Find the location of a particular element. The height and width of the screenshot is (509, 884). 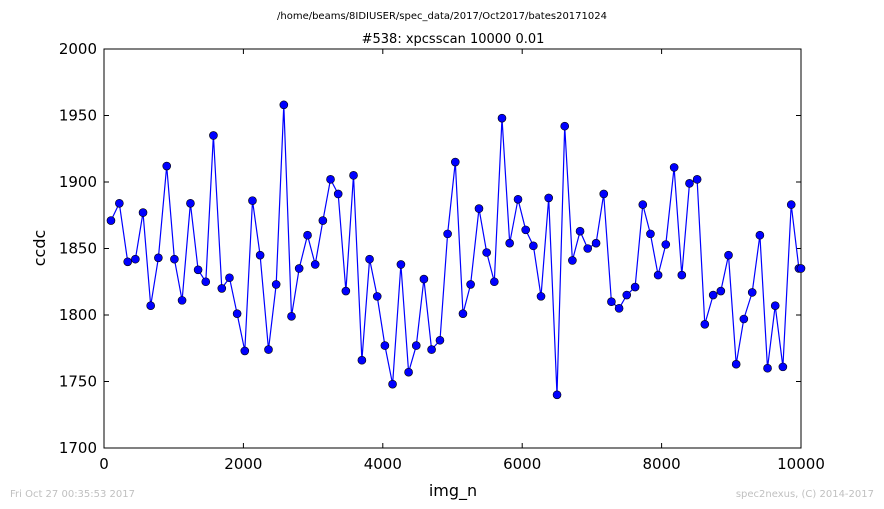

footer-credit: spec2nexus, (C) 2014-2017 is located at coordinates (805, 494).